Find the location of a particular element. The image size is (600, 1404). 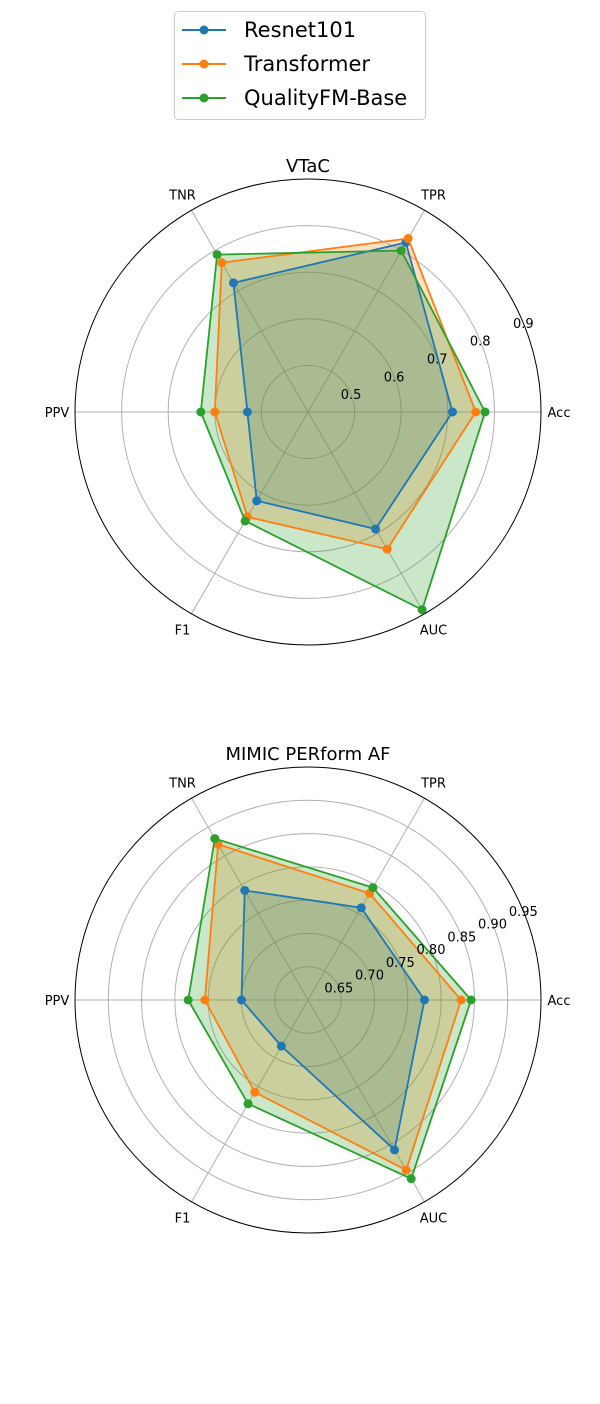

legend-frame is located at coordinates (300, 65).